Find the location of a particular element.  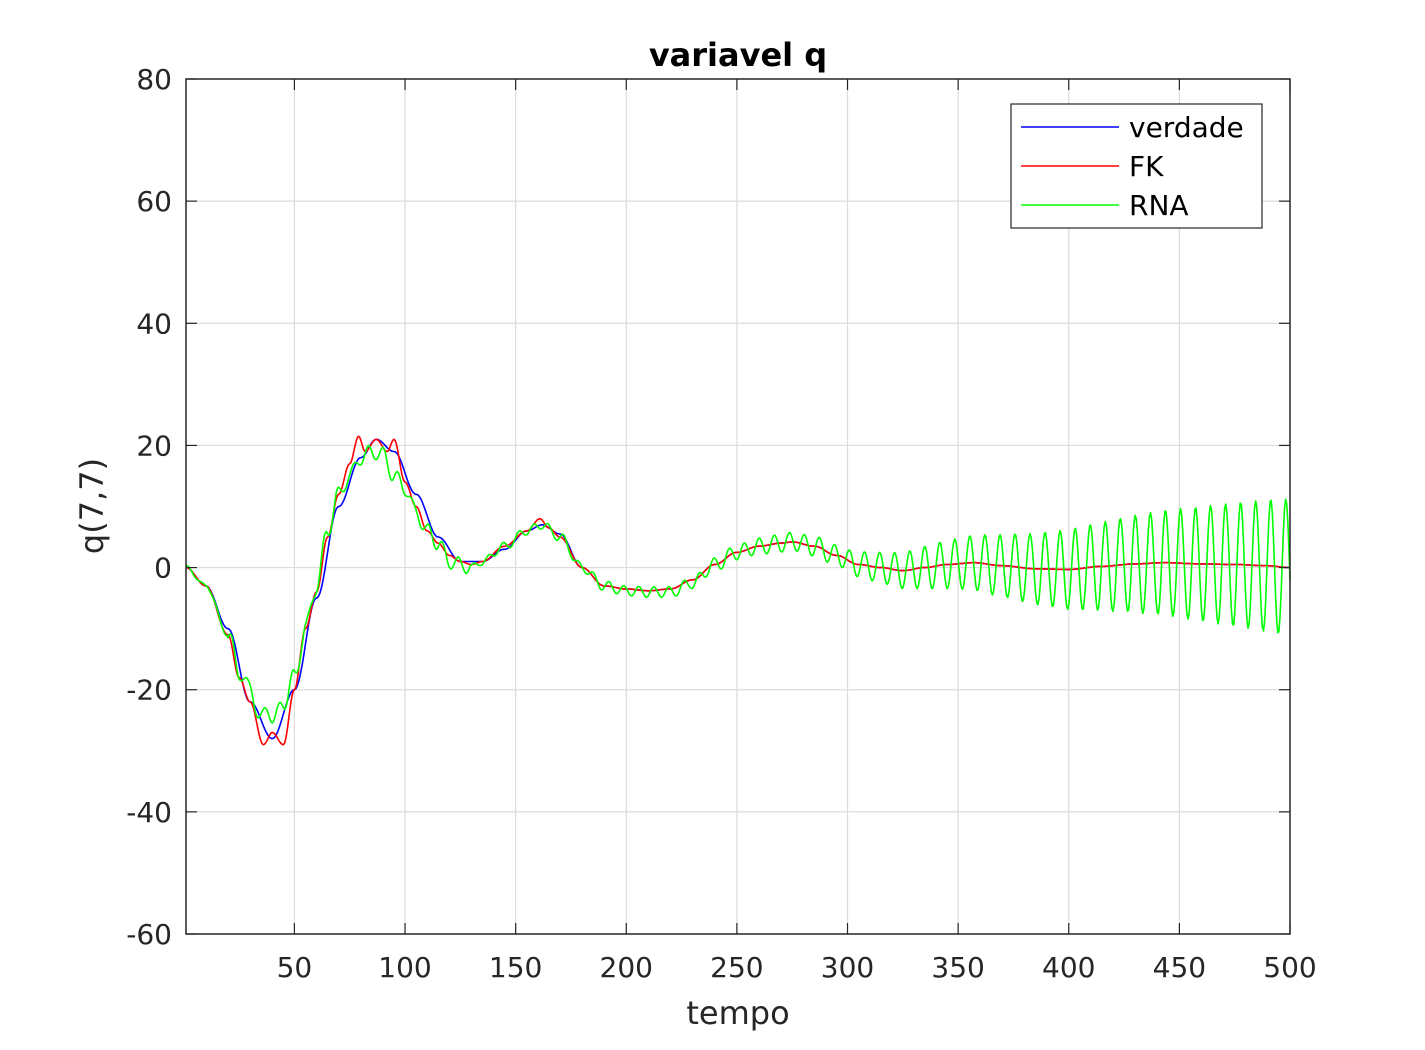

x-axis-label: tempo is located at coordinates (737, 1013).